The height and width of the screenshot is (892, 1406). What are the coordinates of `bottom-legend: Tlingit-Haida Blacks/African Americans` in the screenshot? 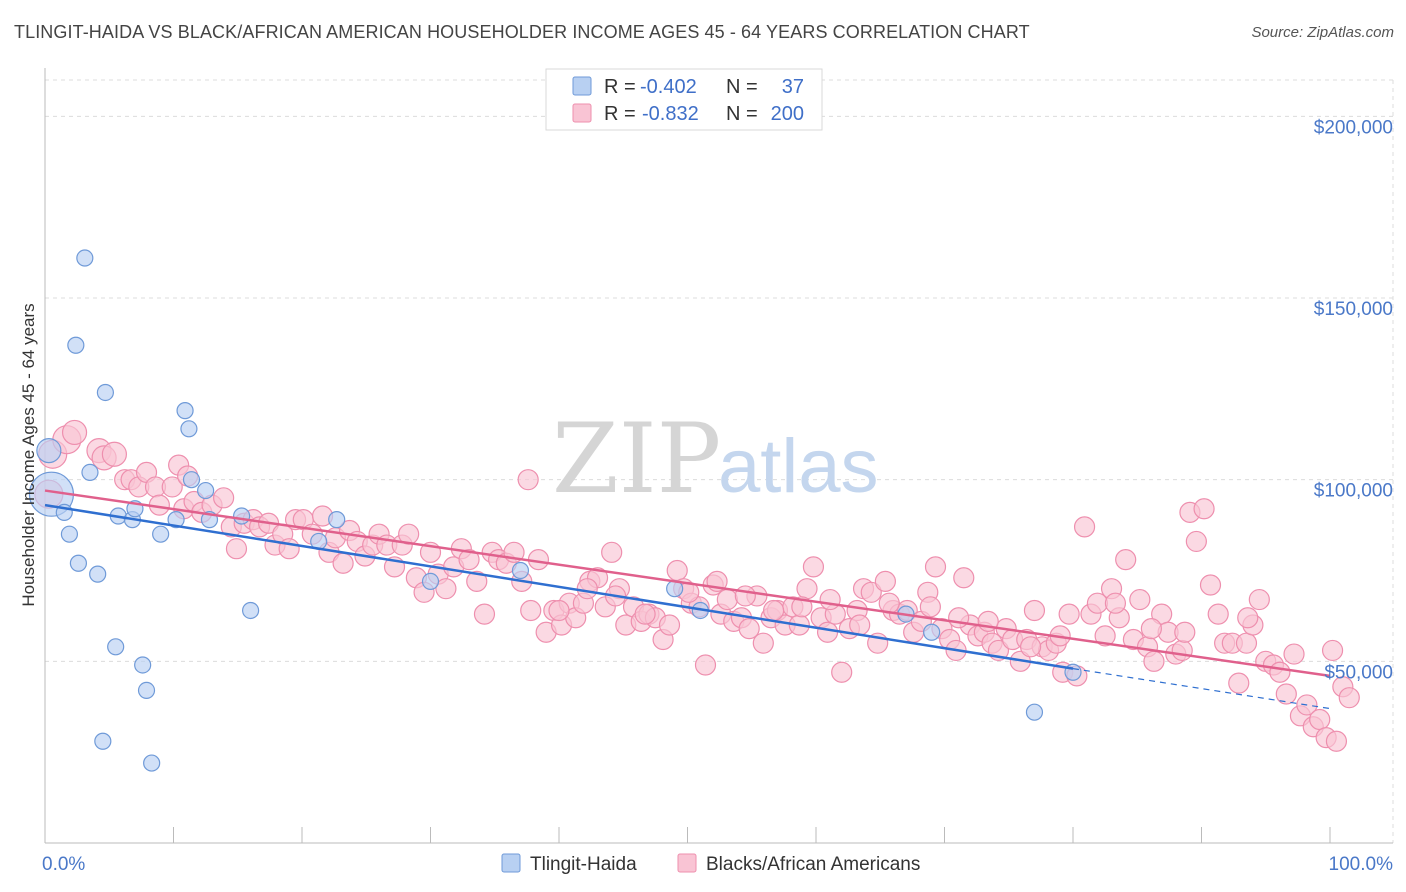 It's located at (710, 864).